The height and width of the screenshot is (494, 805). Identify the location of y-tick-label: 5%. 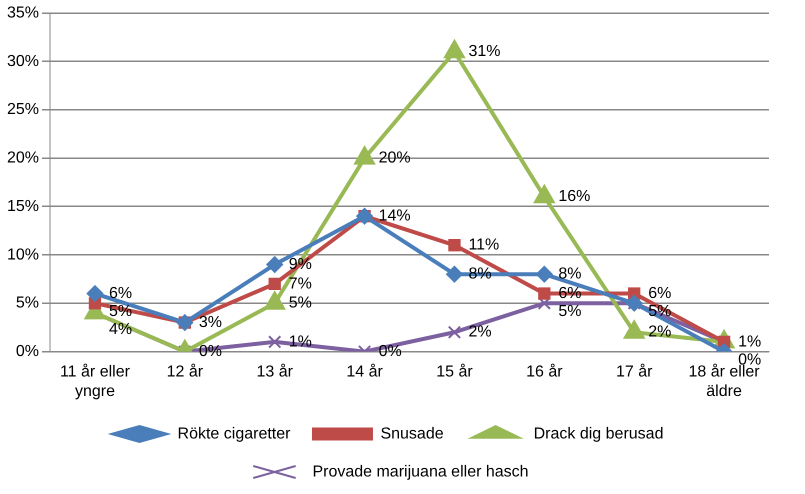
(28, 303).